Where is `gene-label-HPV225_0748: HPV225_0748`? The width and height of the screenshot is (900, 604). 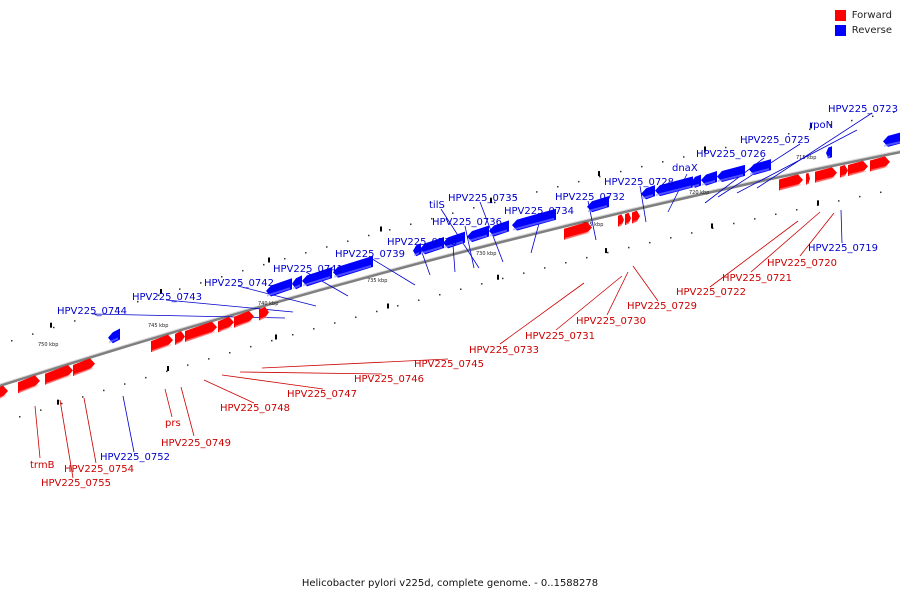
gene-label-HPV225_0748: HPV225_0748 is located at coordinates (255, 408).